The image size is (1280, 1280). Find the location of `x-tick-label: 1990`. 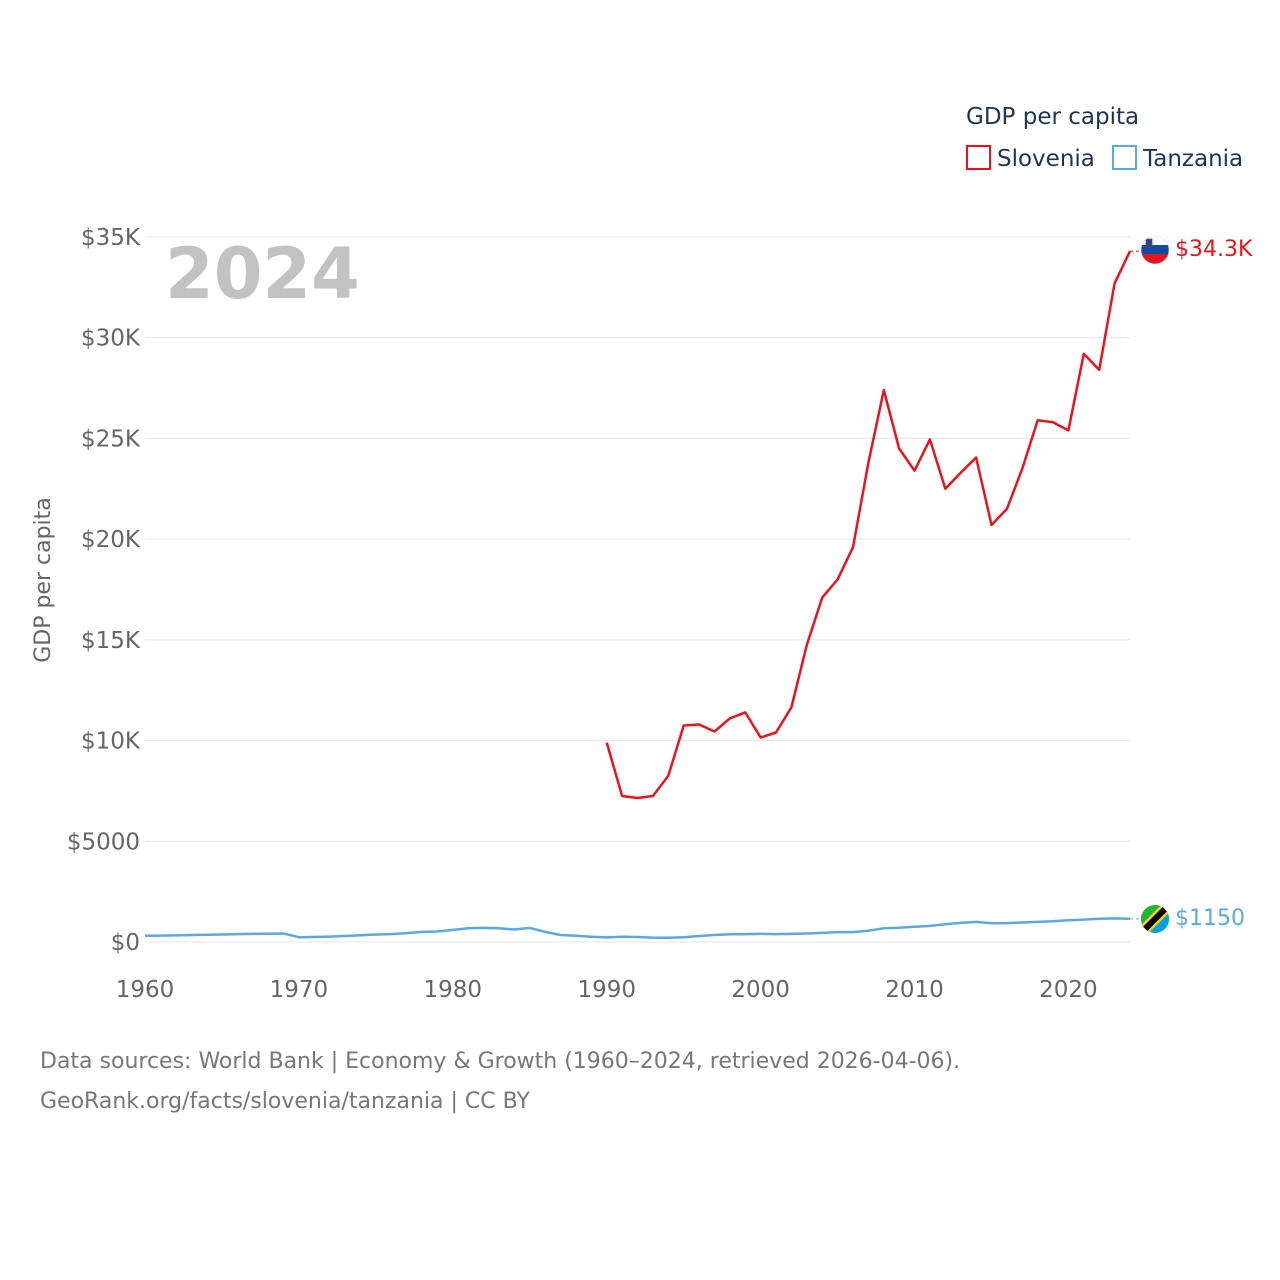

x-tick-label: 1990 is located at coordinates (606, 990).